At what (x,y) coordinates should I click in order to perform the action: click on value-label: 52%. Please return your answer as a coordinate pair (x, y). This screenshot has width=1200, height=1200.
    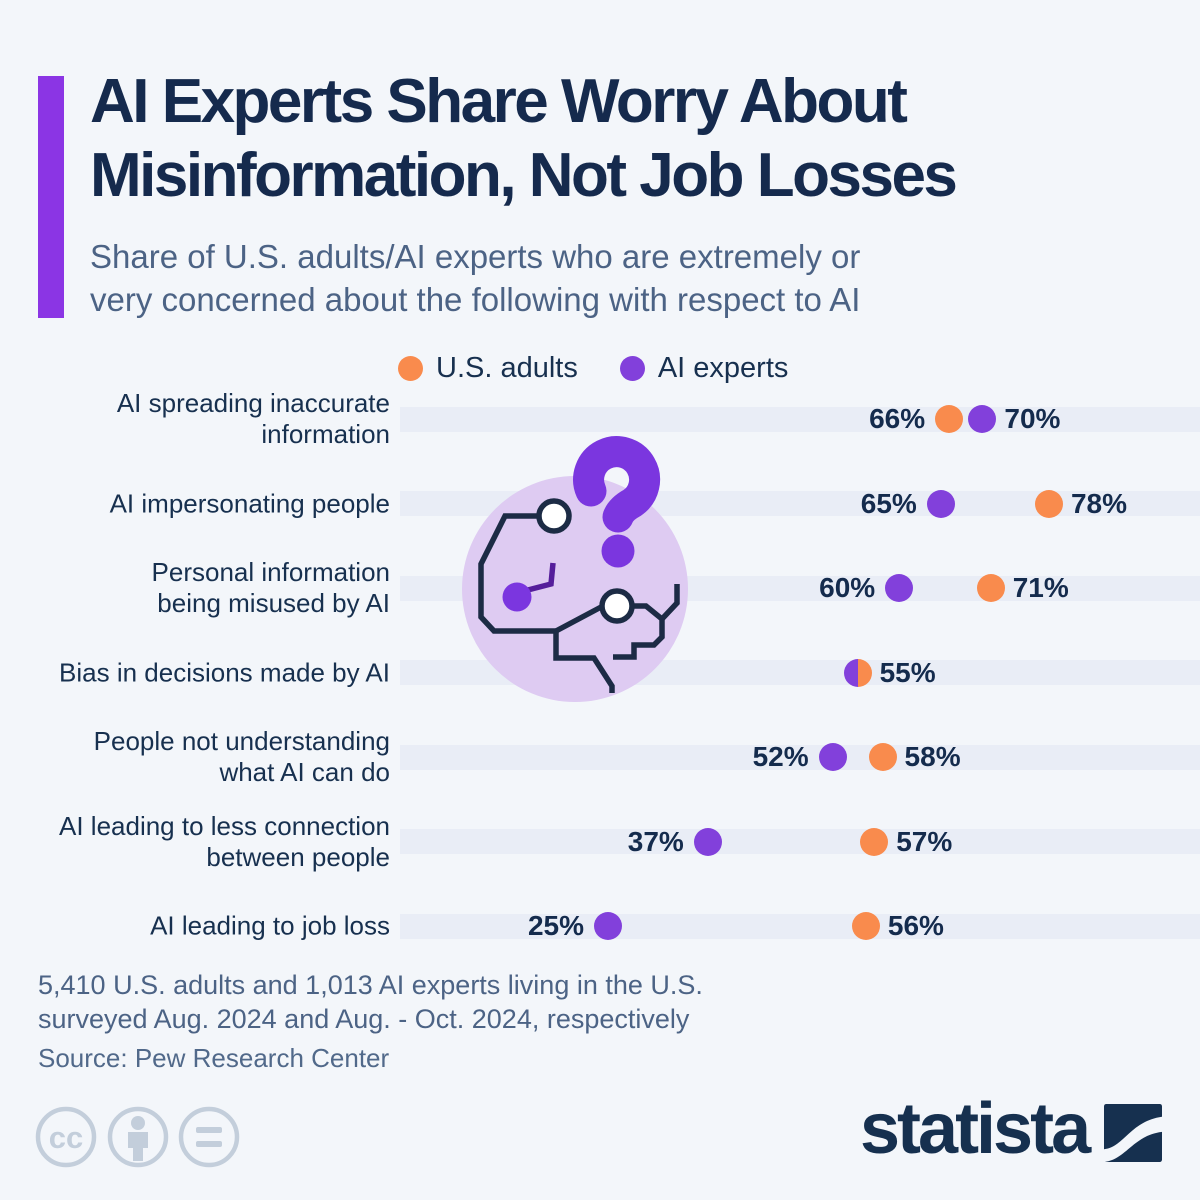
    Looking at the image, I should click on (780, 756).